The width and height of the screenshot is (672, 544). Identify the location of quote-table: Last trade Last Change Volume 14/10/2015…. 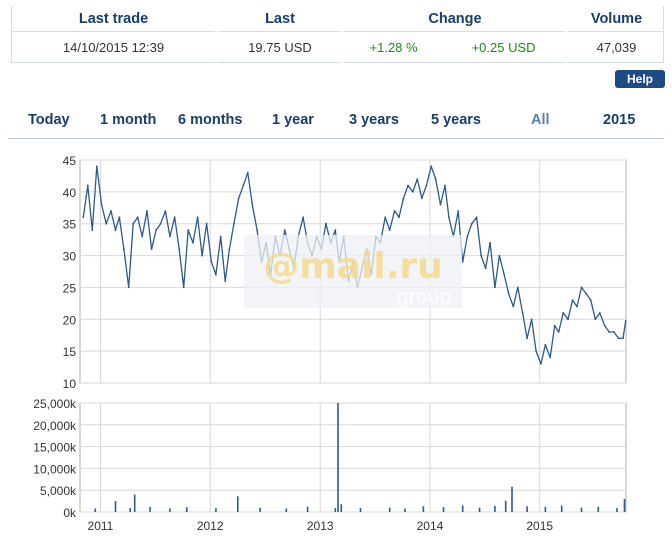
(337, 34).